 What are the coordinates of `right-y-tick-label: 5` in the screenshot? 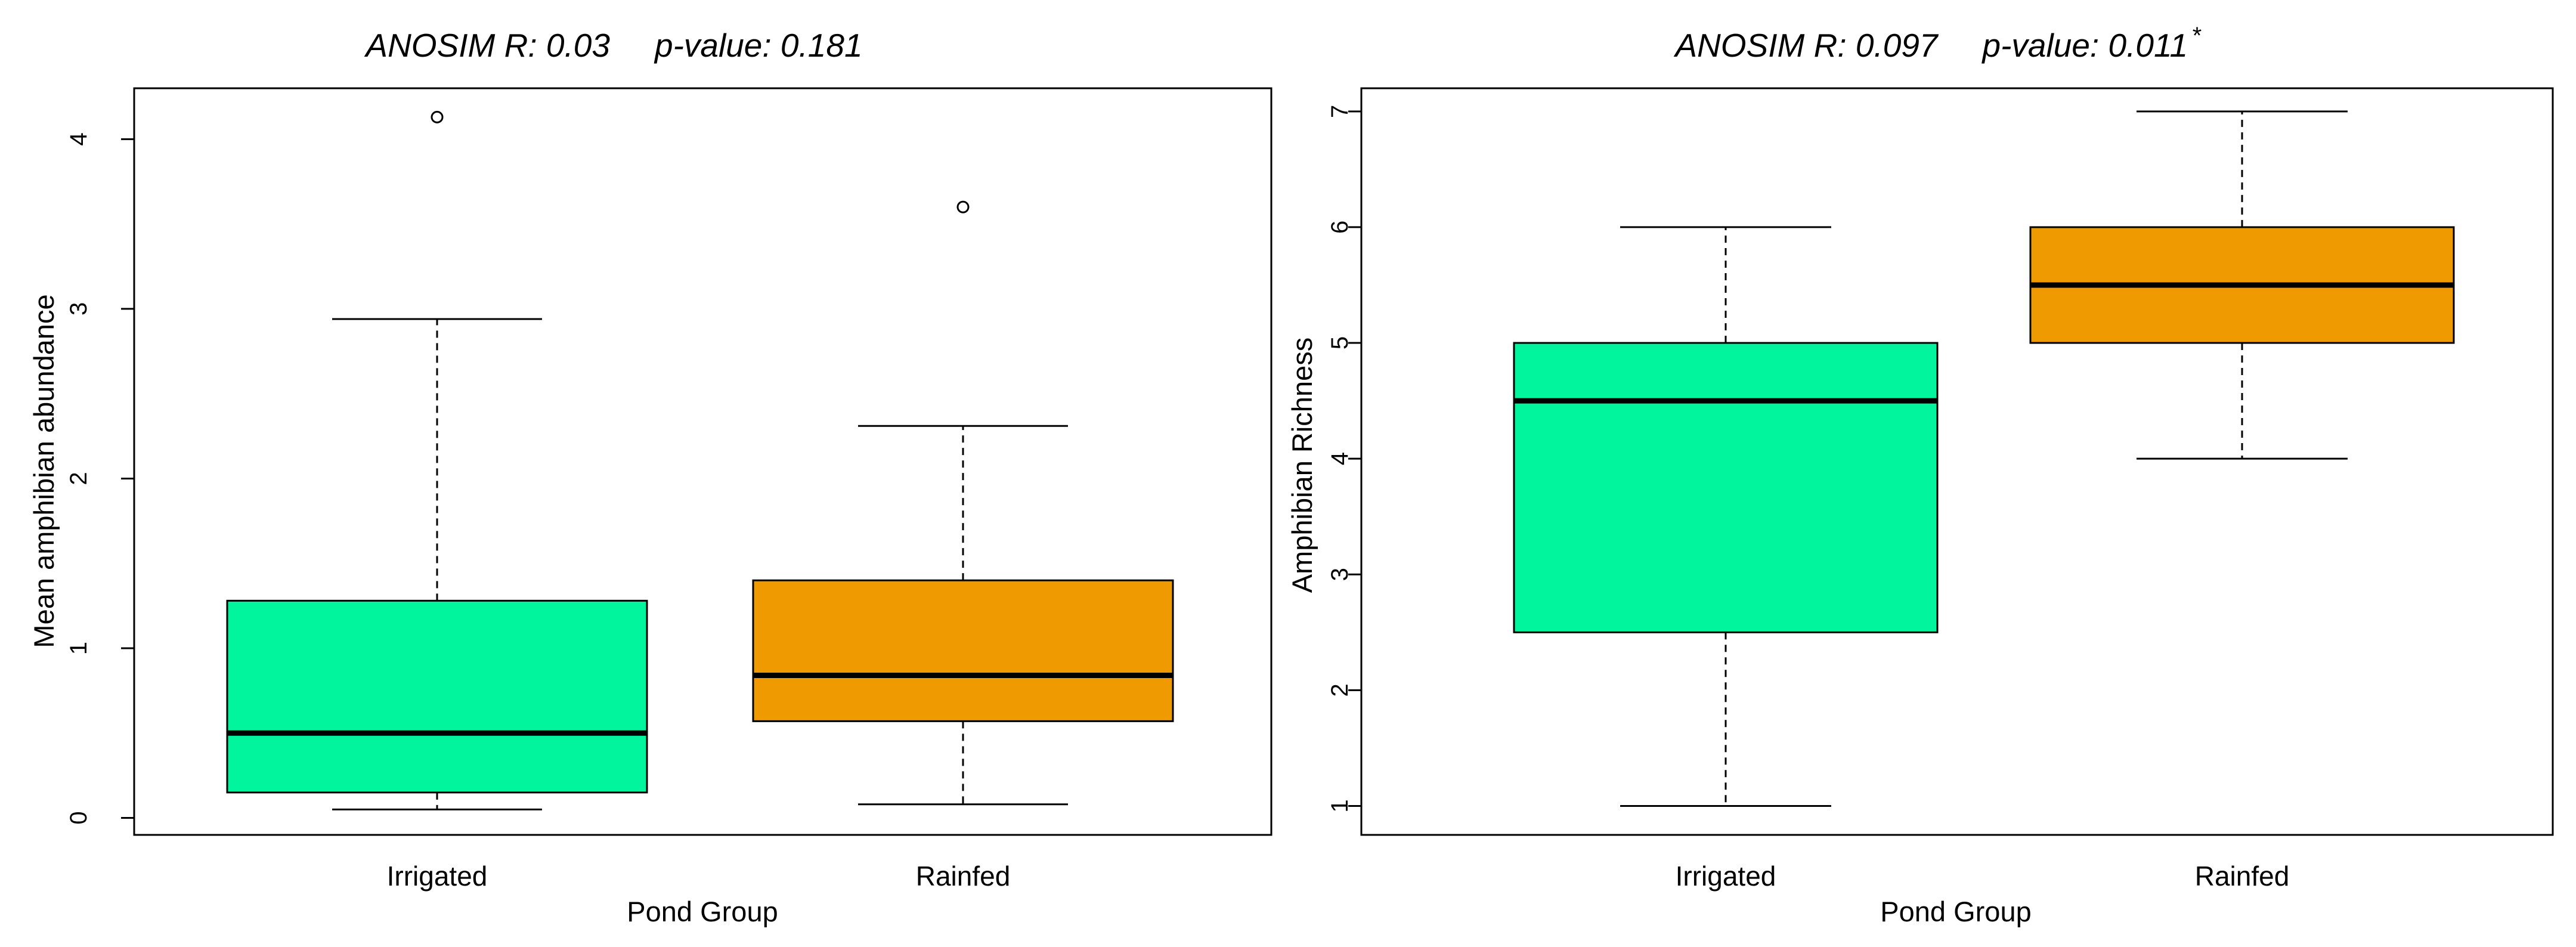 It's located at (1340, 342).